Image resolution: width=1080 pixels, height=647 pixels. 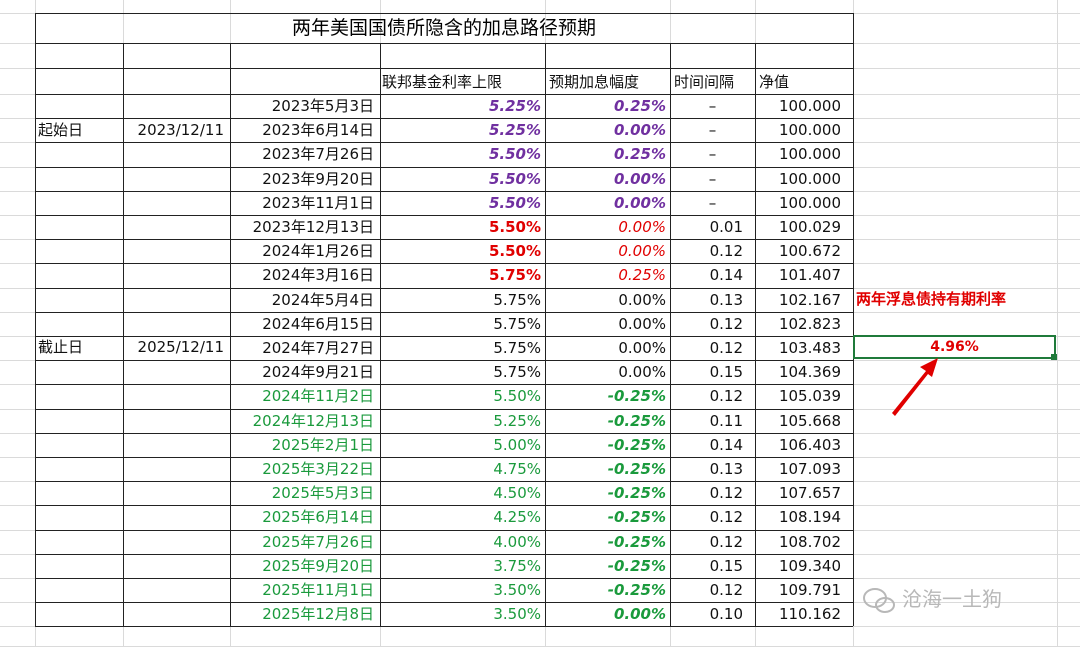 I want to click on row-interval: 0.14, so click(x=726, y=444).